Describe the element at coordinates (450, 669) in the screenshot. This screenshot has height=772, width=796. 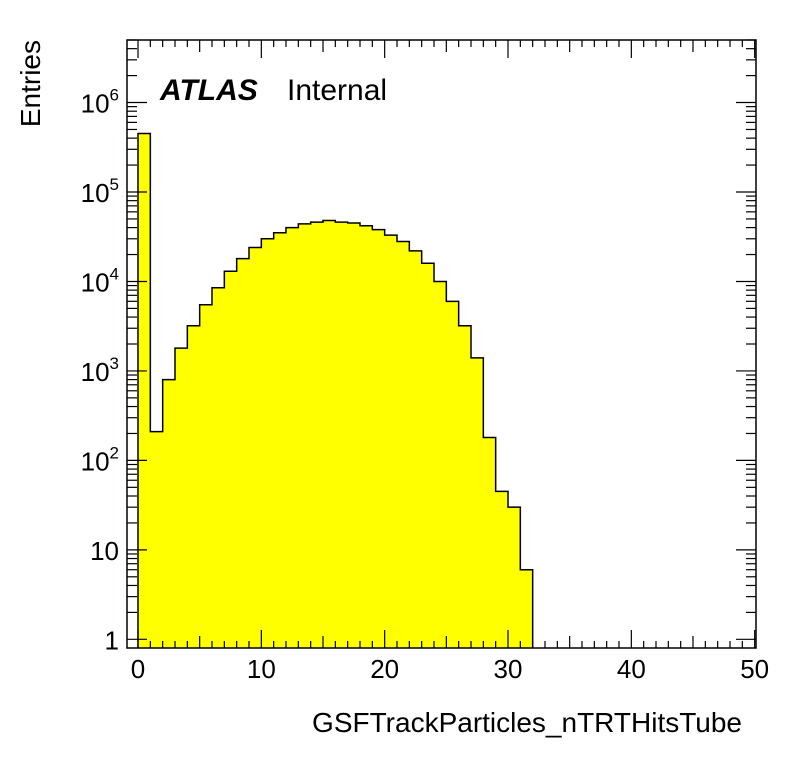
I see `x-tick-labels: 0 10 20 30 40 50` at that location.